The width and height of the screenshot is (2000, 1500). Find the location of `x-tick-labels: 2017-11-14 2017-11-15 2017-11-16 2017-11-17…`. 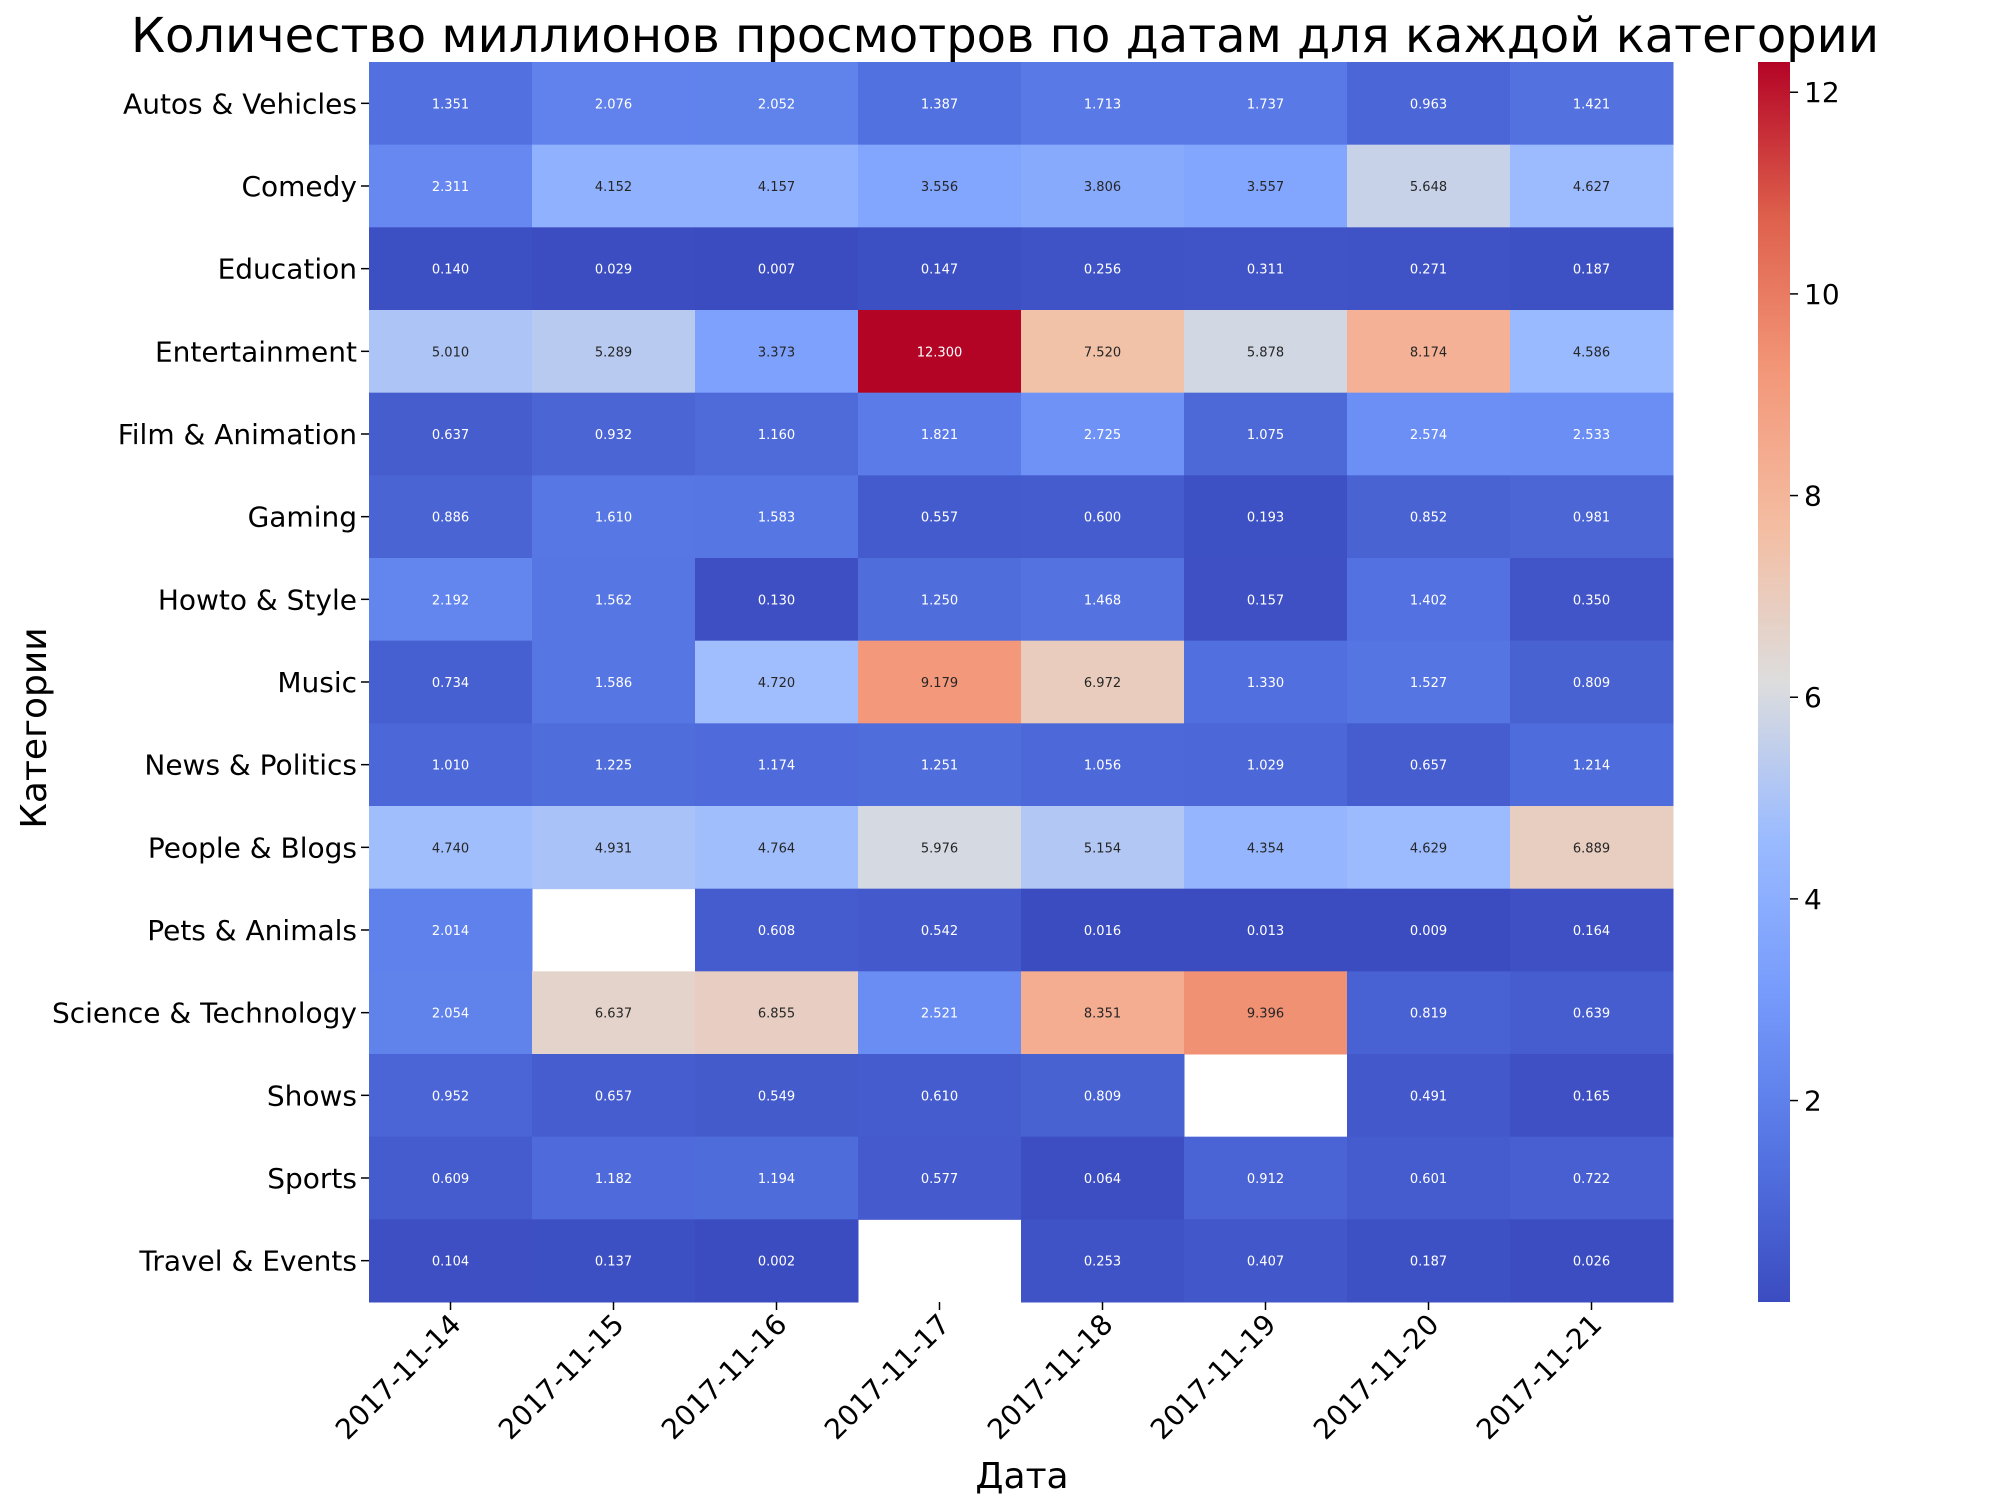

x-tick-labels: 2017-11-14 2017-11-15 2017-11-16 2017-11-17… is located at coordinates (968, 1374).